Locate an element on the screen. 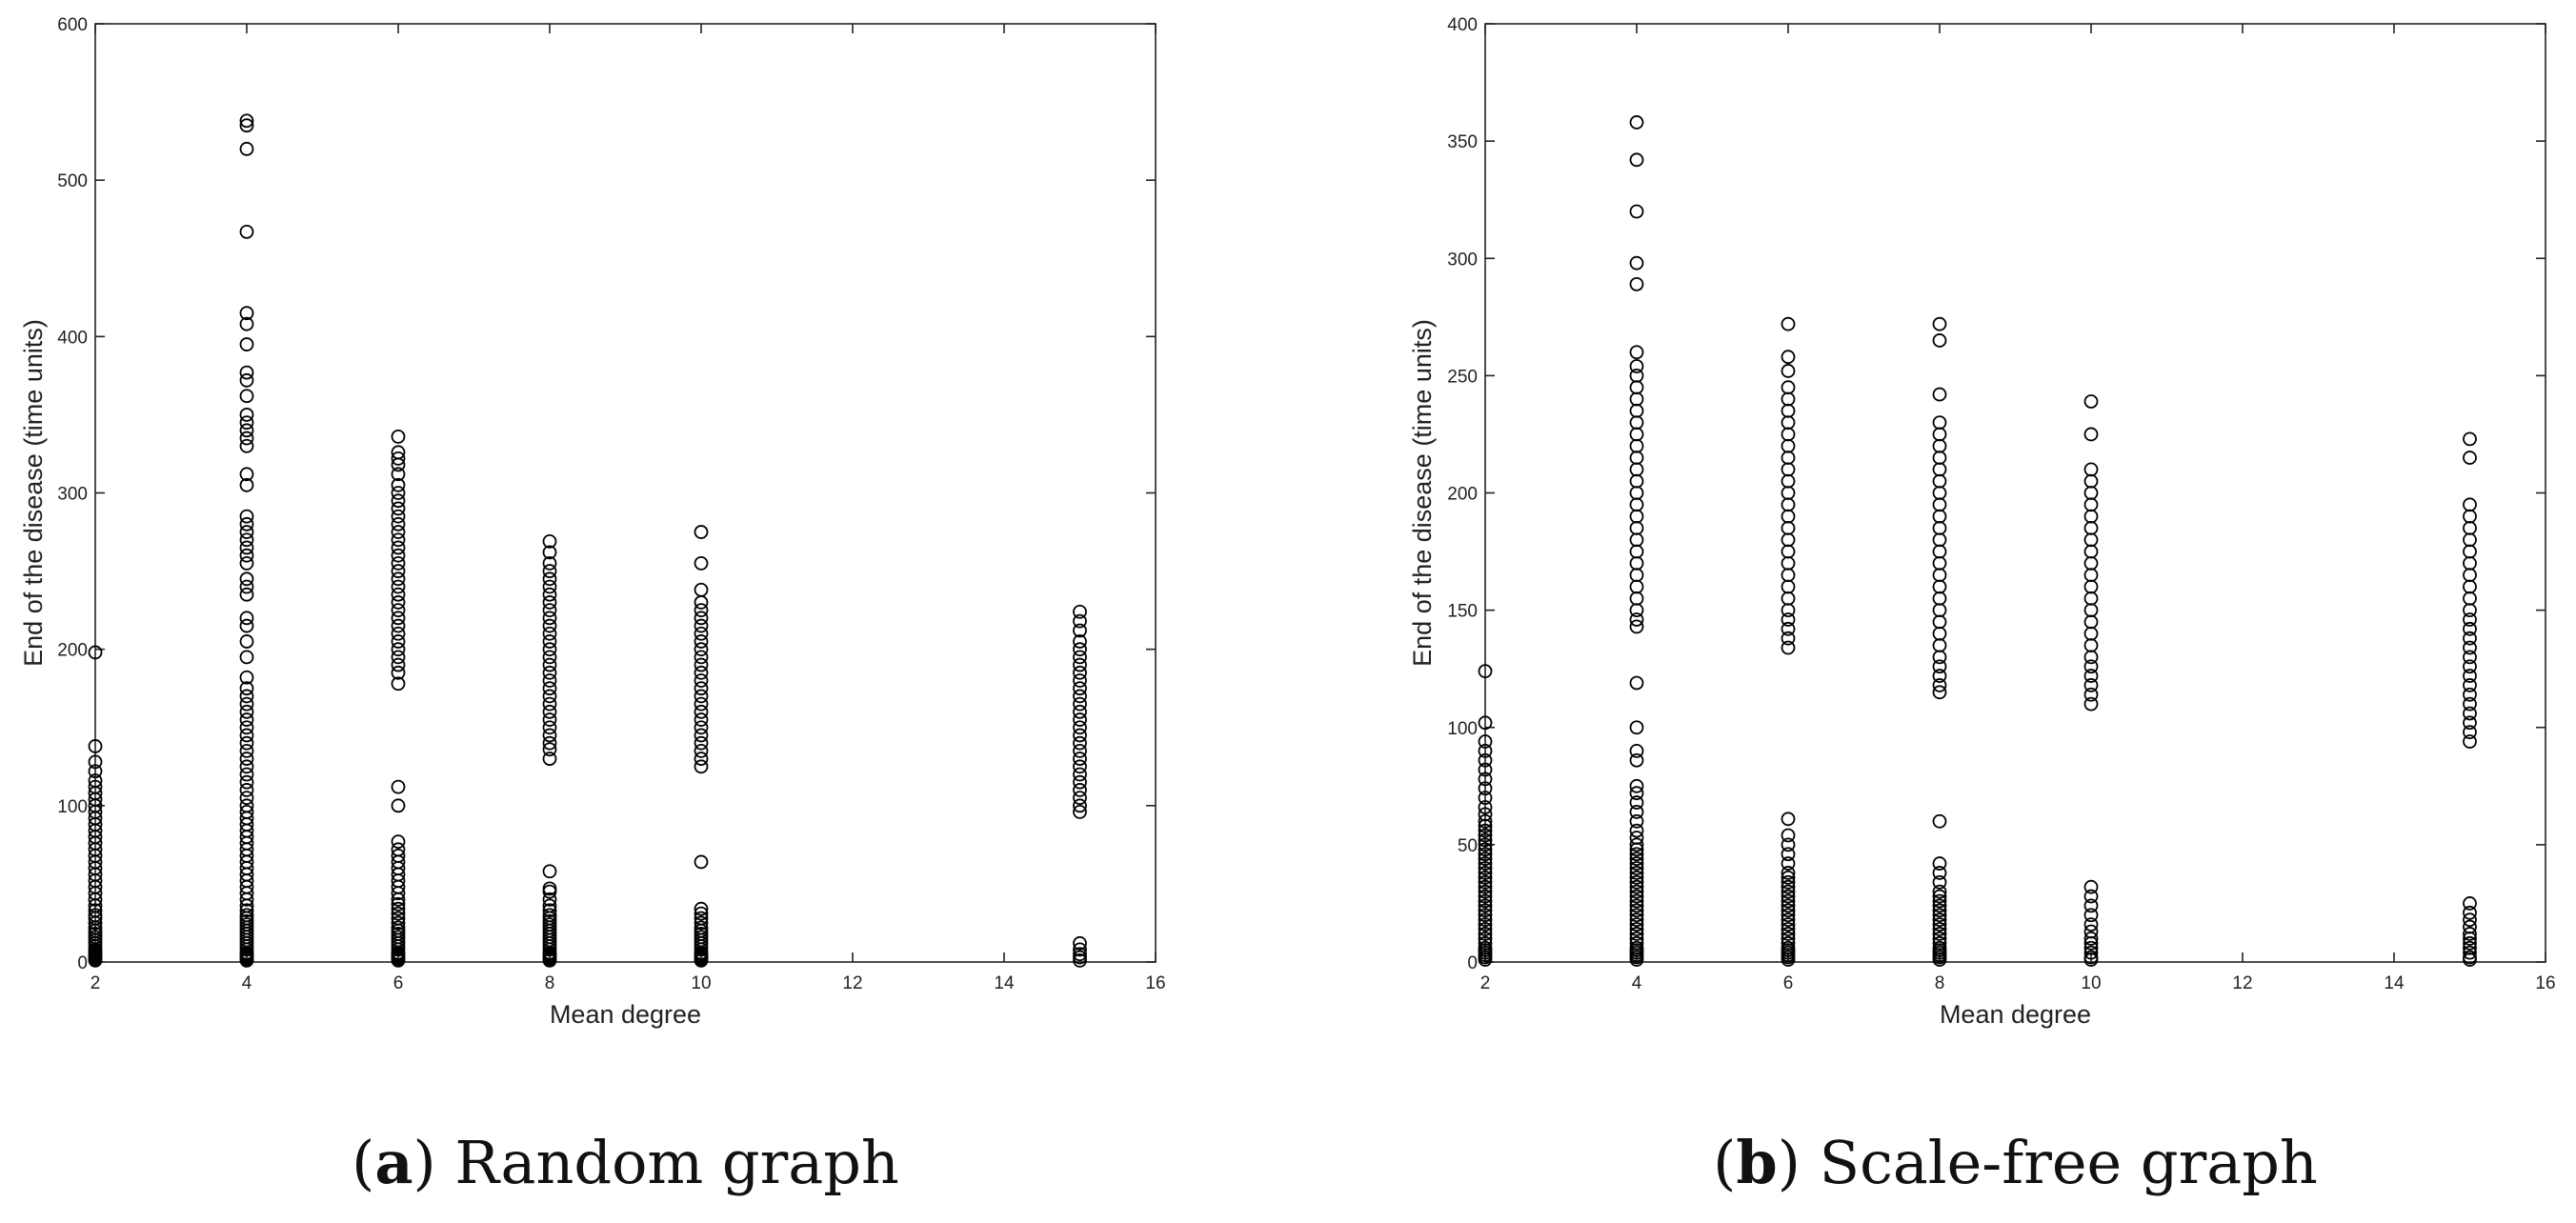 This screenshot has width=2576, height=1223. y-tick-label: 400 is located at coordinates (1462, 25).